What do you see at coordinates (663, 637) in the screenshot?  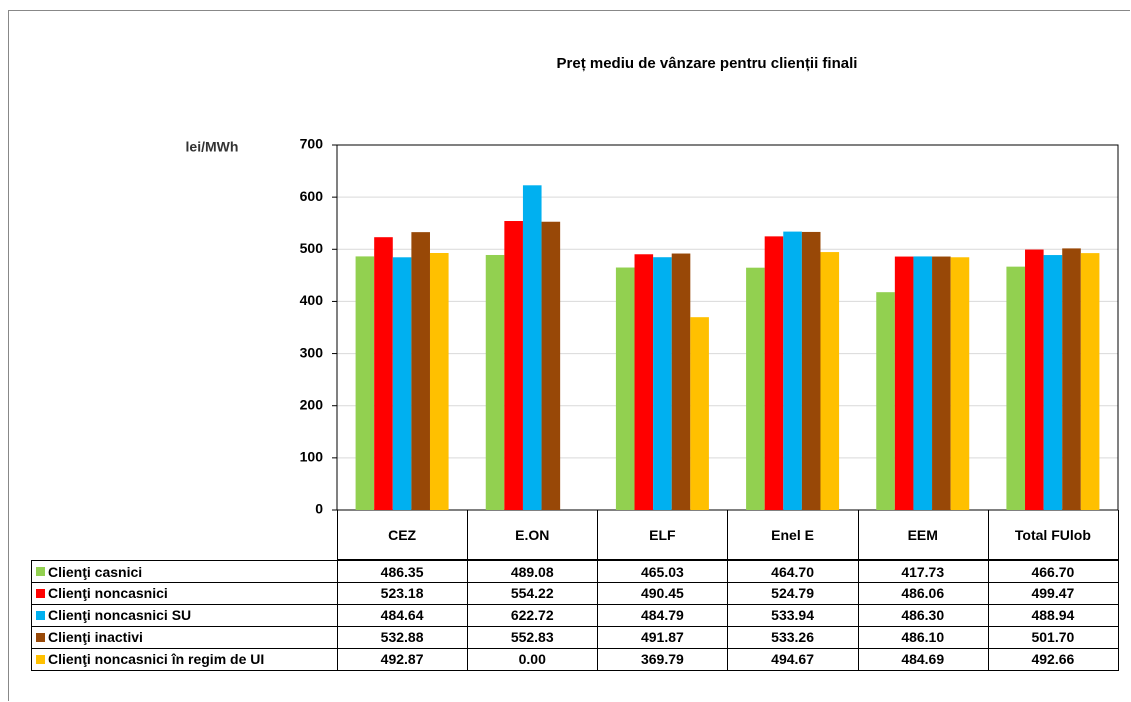 I see `table-value: 491.87` at bounding box center [663, 637].